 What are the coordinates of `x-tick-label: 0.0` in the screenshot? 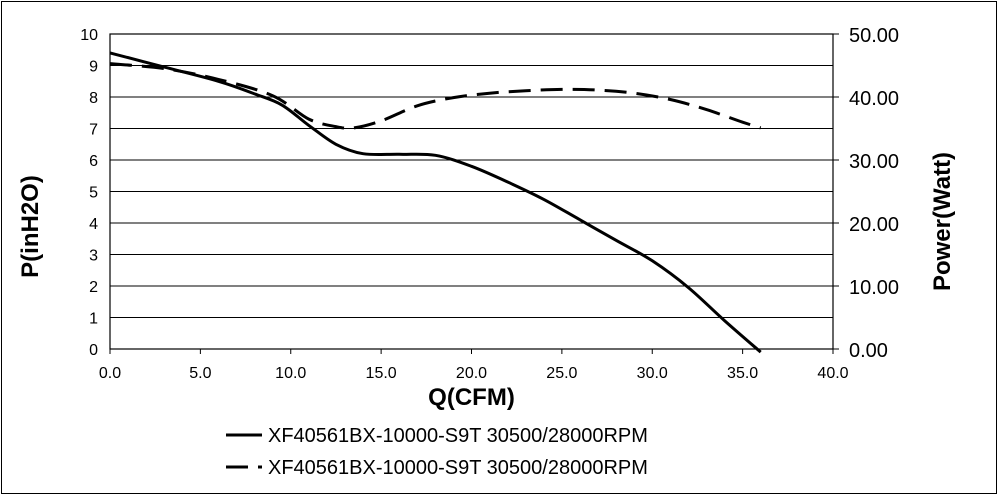 It's located at (110, 373).